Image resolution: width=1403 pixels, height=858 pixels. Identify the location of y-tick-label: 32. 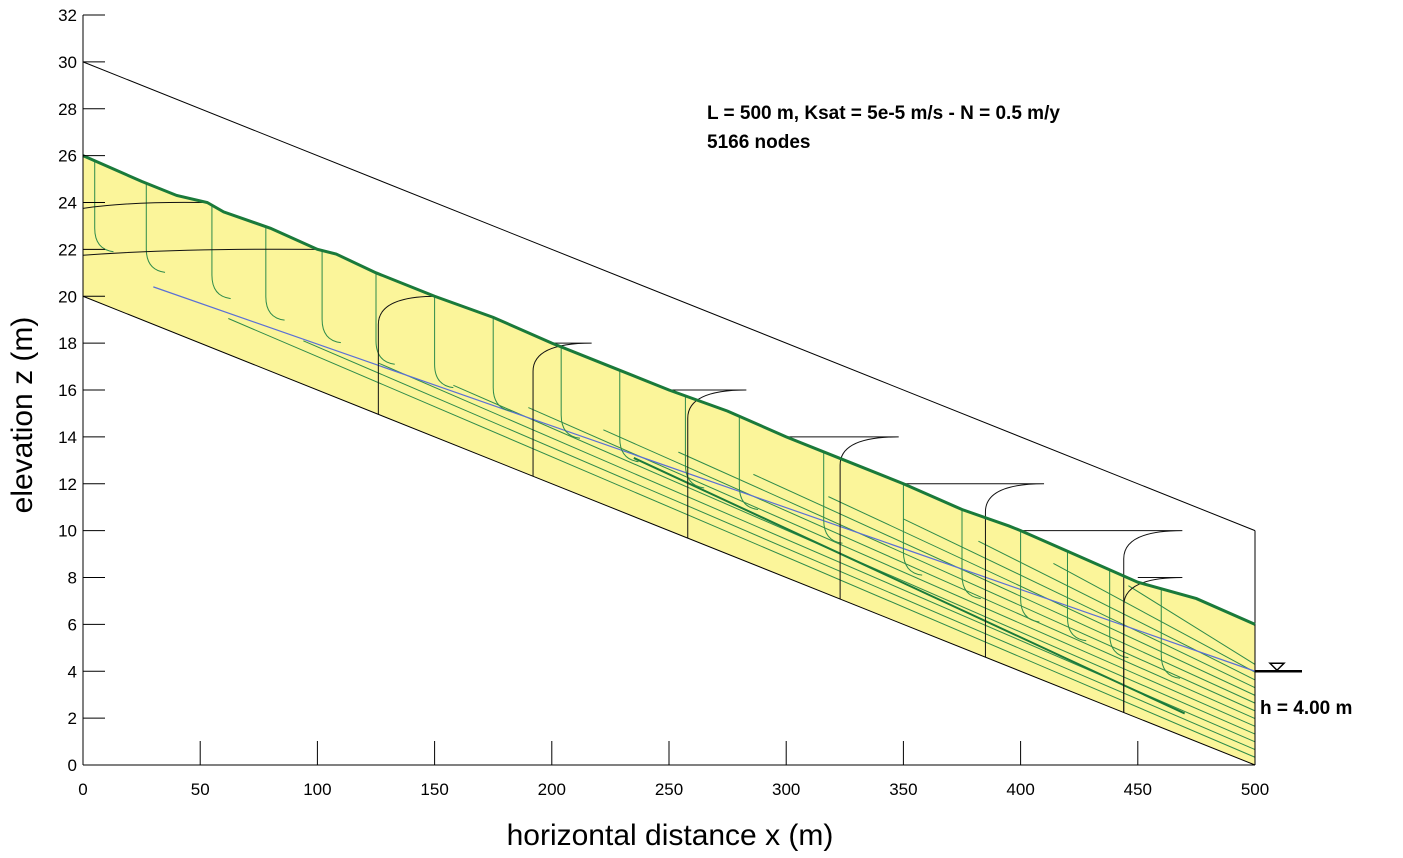
(67, 15).